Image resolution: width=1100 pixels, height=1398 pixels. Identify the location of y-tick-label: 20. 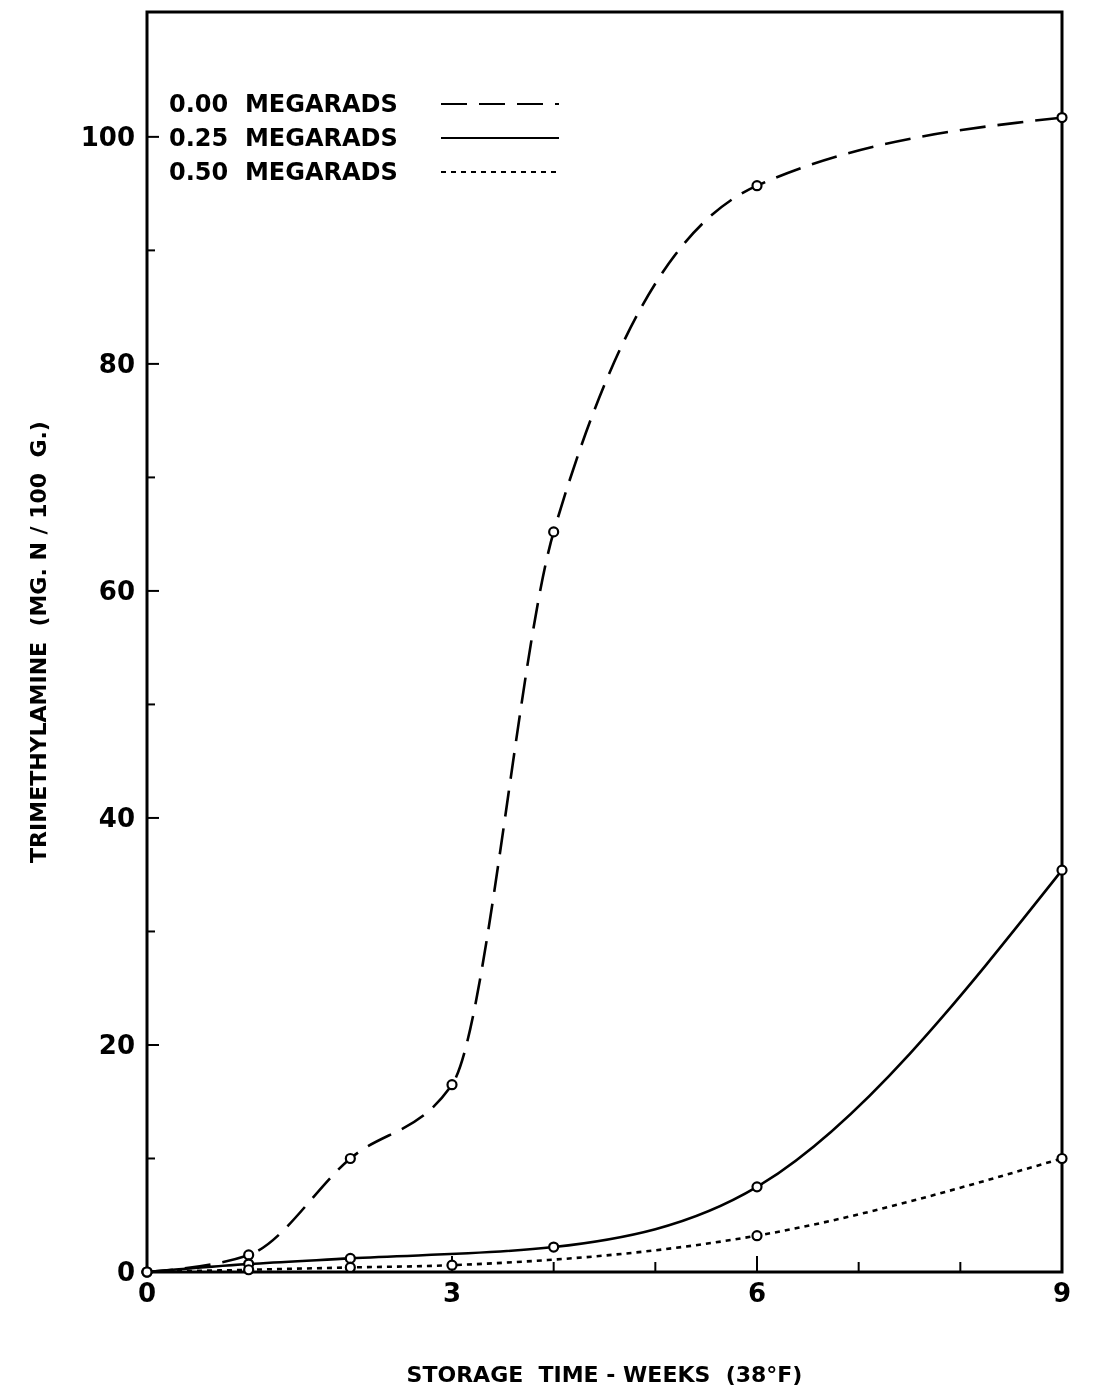
(116, 1045).